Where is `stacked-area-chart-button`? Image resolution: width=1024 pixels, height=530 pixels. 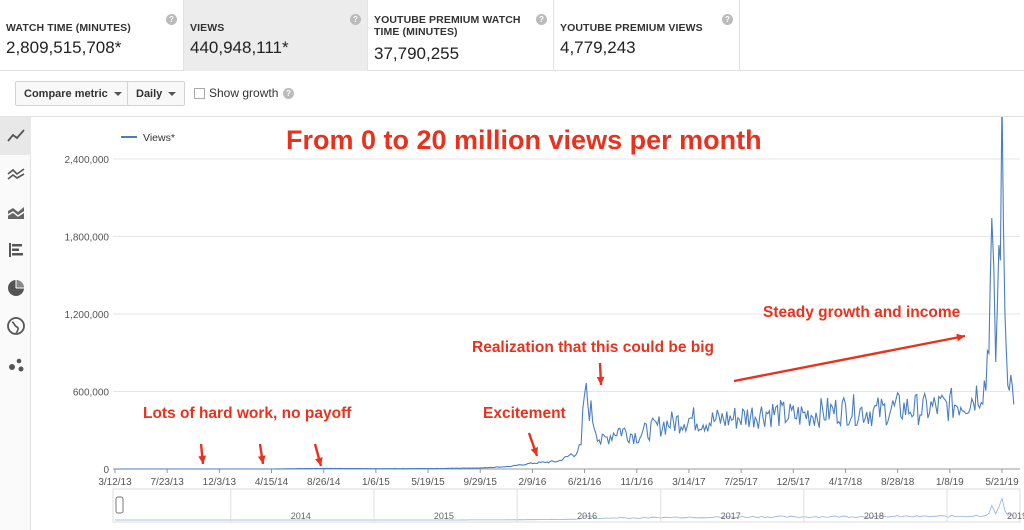
stacked-area-chart-button is located at coordinates (15, 212).